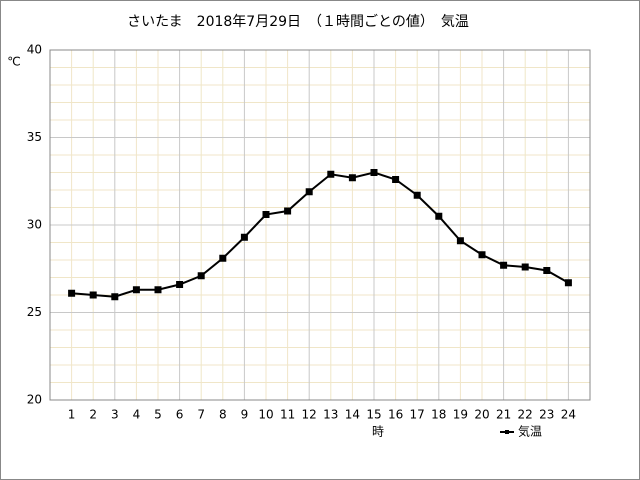  What do you see at coordinates (223, 415) in the screenshot?
I see `x-tick-label: 8` at bounding box center [223, 415].